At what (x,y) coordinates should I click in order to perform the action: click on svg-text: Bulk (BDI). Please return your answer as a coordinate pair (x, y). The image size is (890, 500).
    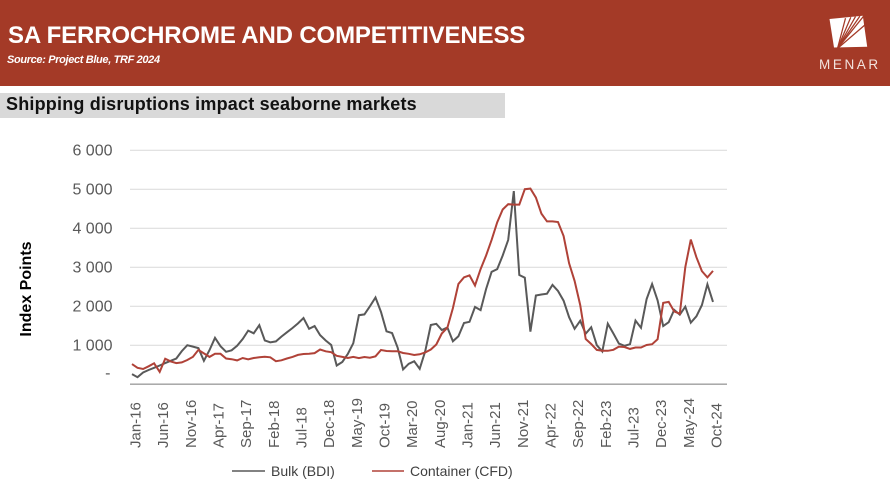
    Looking at the image, I should click on (303, 471).